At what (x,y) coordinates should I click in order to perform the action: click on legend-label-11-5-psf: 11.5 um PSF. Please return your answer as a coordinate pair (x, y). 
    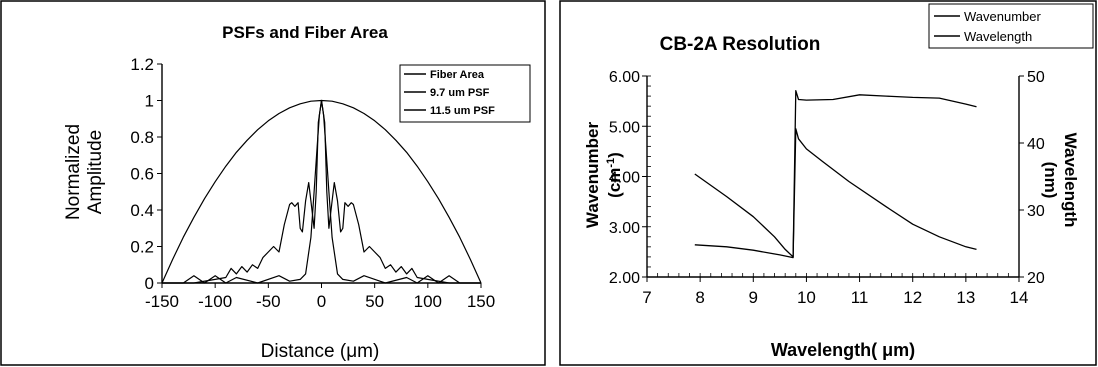
    Looking at the image, I should click on (462, 111).